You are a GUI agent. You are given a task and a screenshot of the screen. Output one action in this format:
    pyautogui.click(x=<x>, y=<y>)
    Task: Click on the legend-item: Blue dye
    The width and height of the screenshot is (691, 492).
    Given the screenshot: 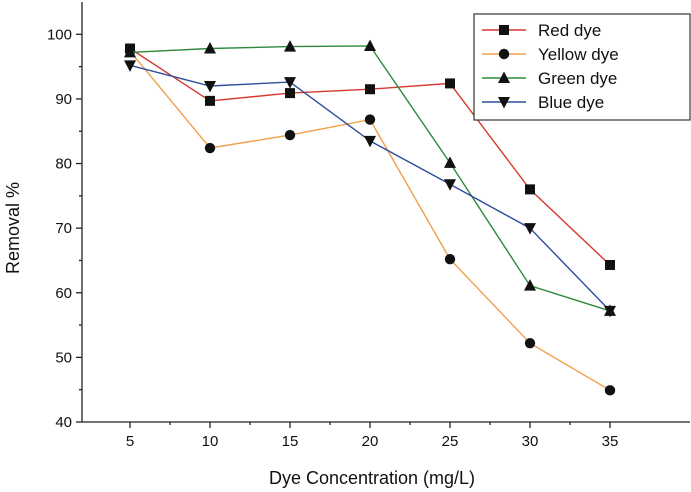 What is the action you would take?
    pyautogui.click(x=543, y=102)
    